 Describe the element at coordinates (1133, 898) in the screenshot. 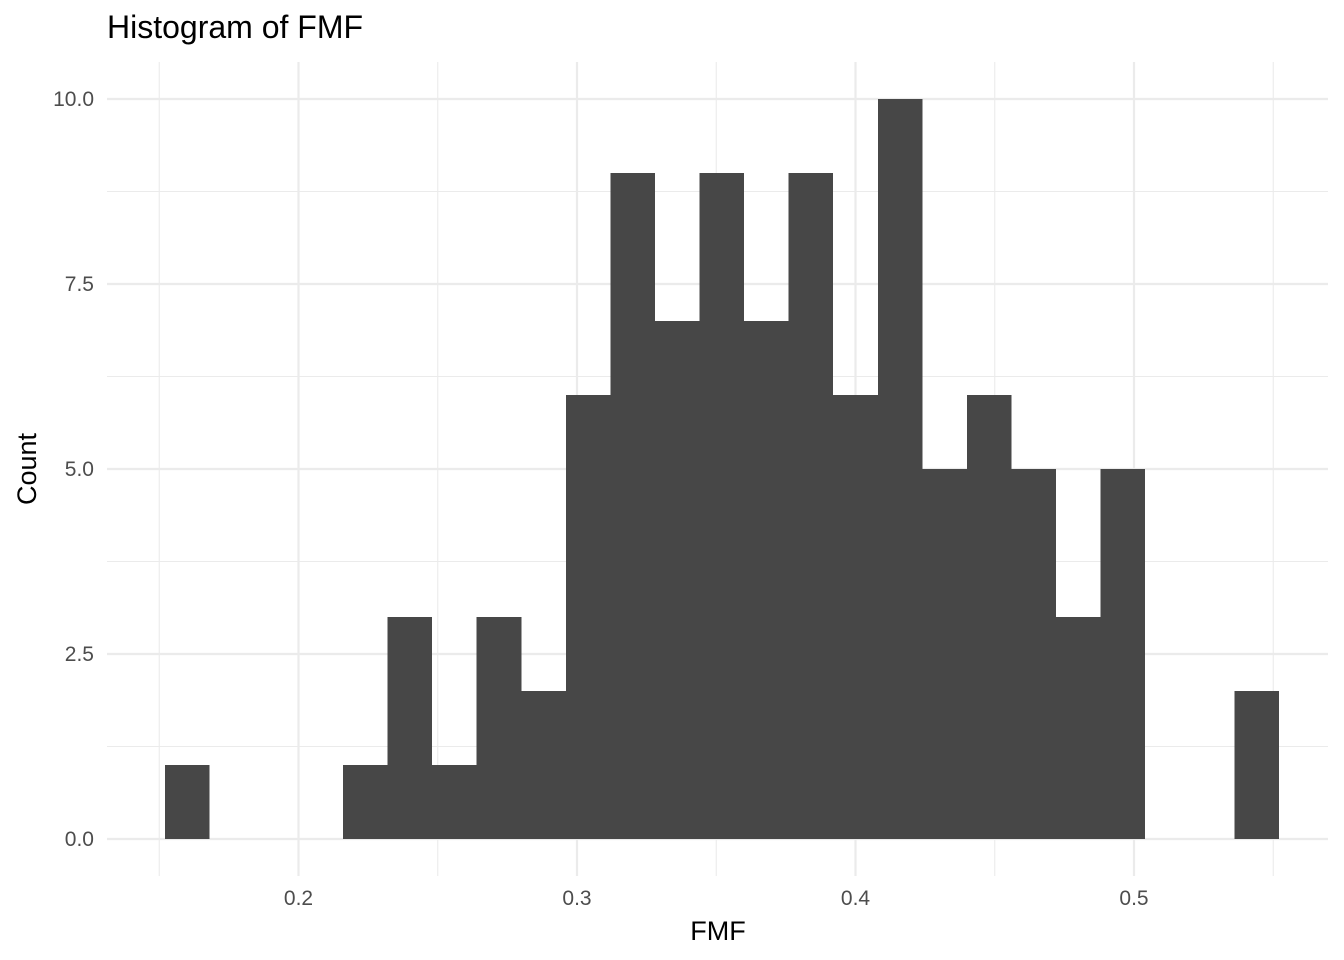

I see `x-tick-label: 0.5` at that location.